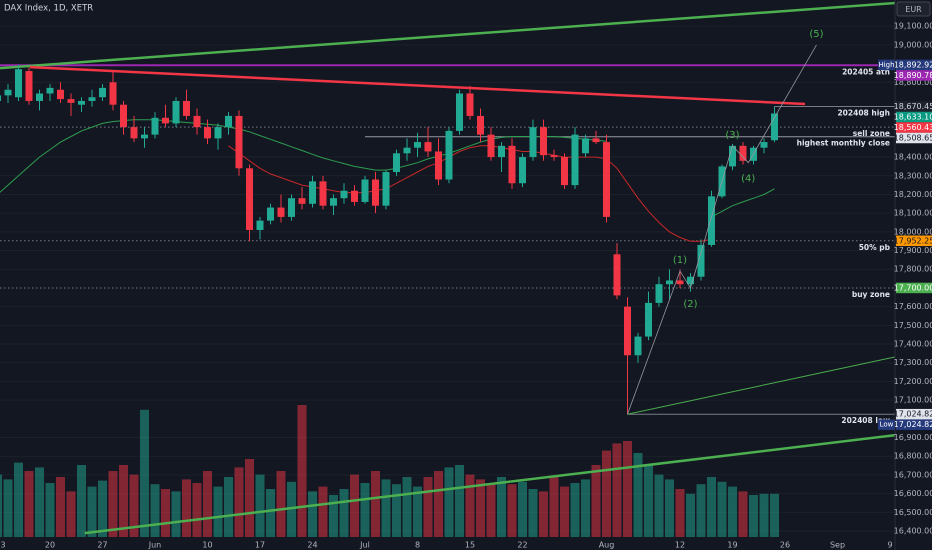  Describe the element at coordinates (913, 240) in the screenshot. I see `price-tag-label: 17,952.25` at that location.